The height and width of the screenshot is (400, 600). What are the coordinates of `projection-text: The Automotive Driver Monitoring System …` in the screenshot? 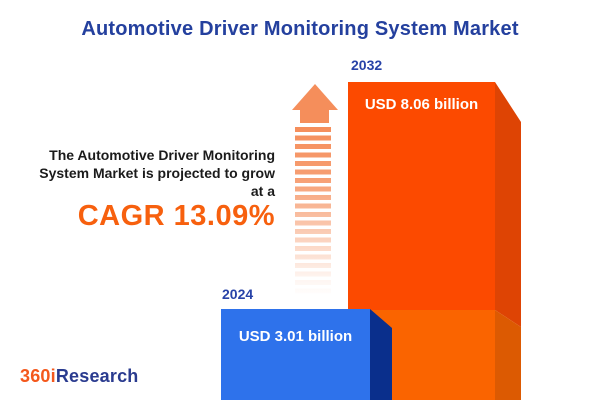 It's located at (137, 173).